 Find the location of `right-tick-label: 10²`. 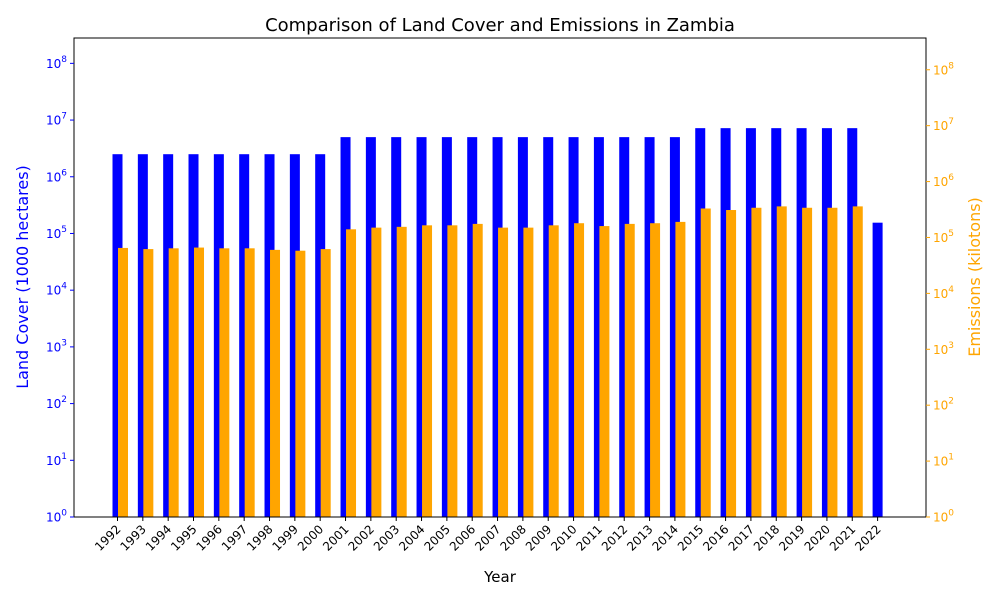

right-tick-label: 10² is located at coordinates (943, 405).